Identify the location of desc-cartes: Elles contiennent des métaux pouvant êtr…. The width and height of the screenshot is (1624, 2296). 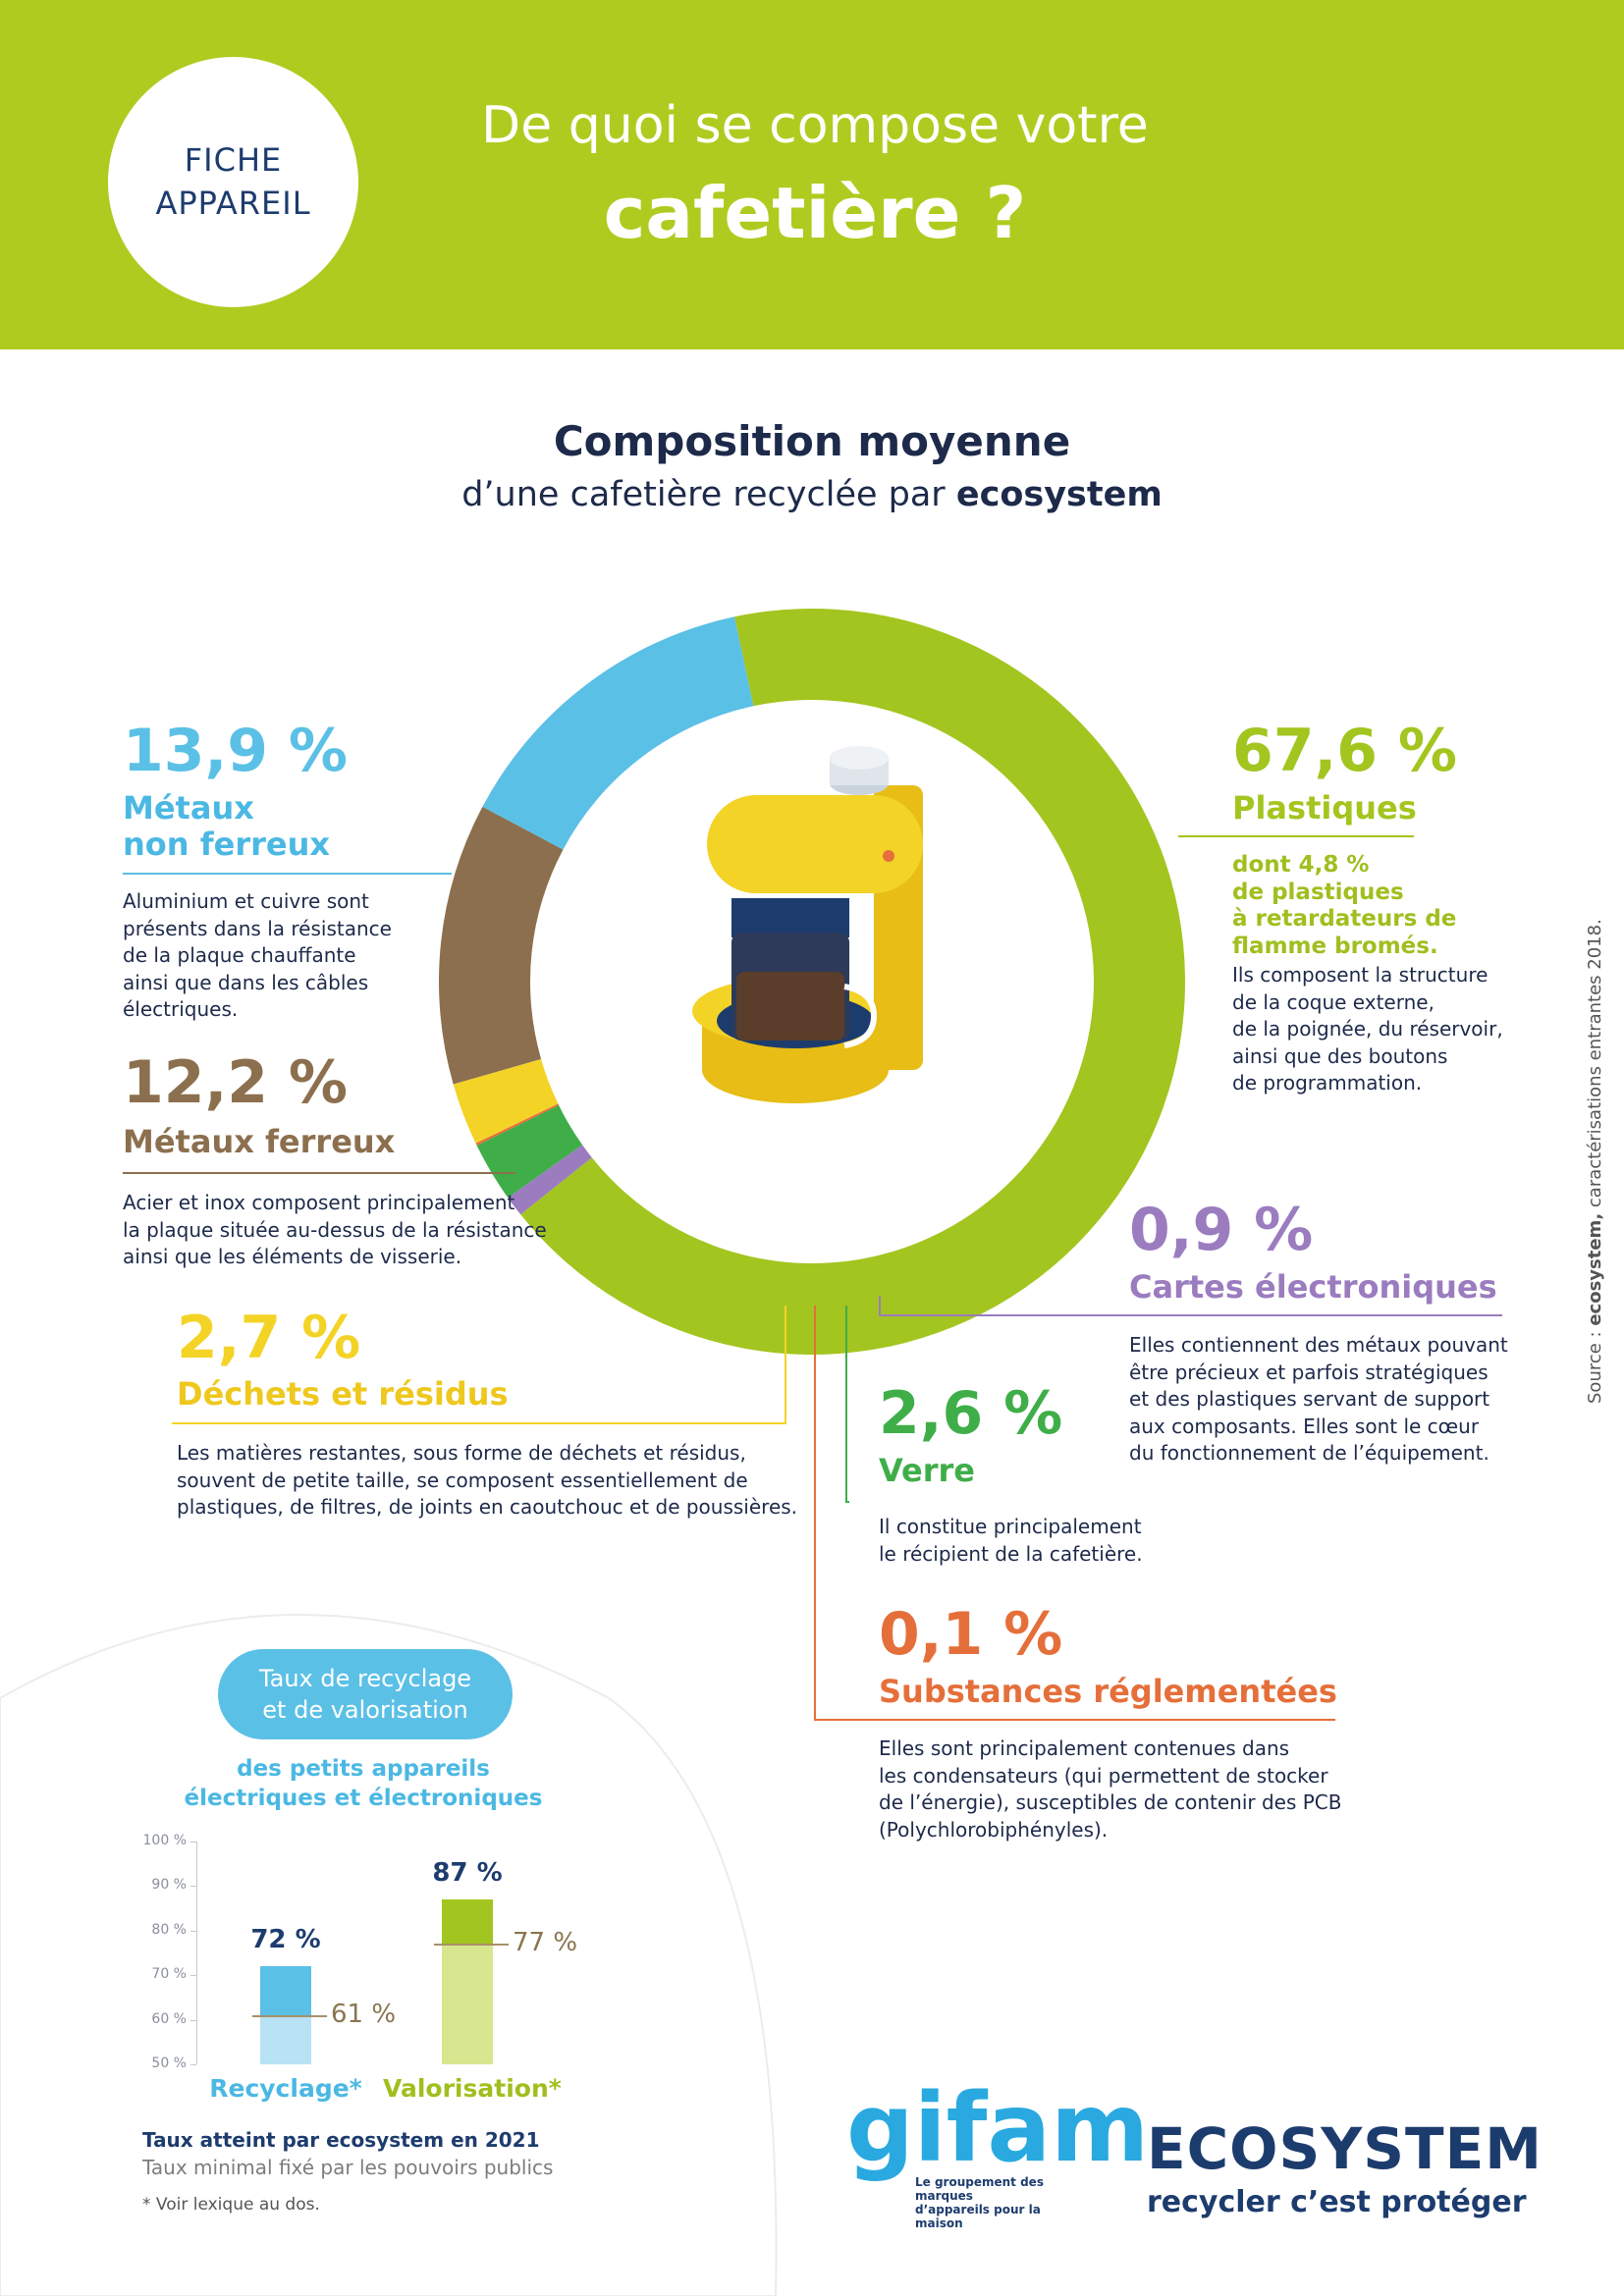
(1318, 1400).